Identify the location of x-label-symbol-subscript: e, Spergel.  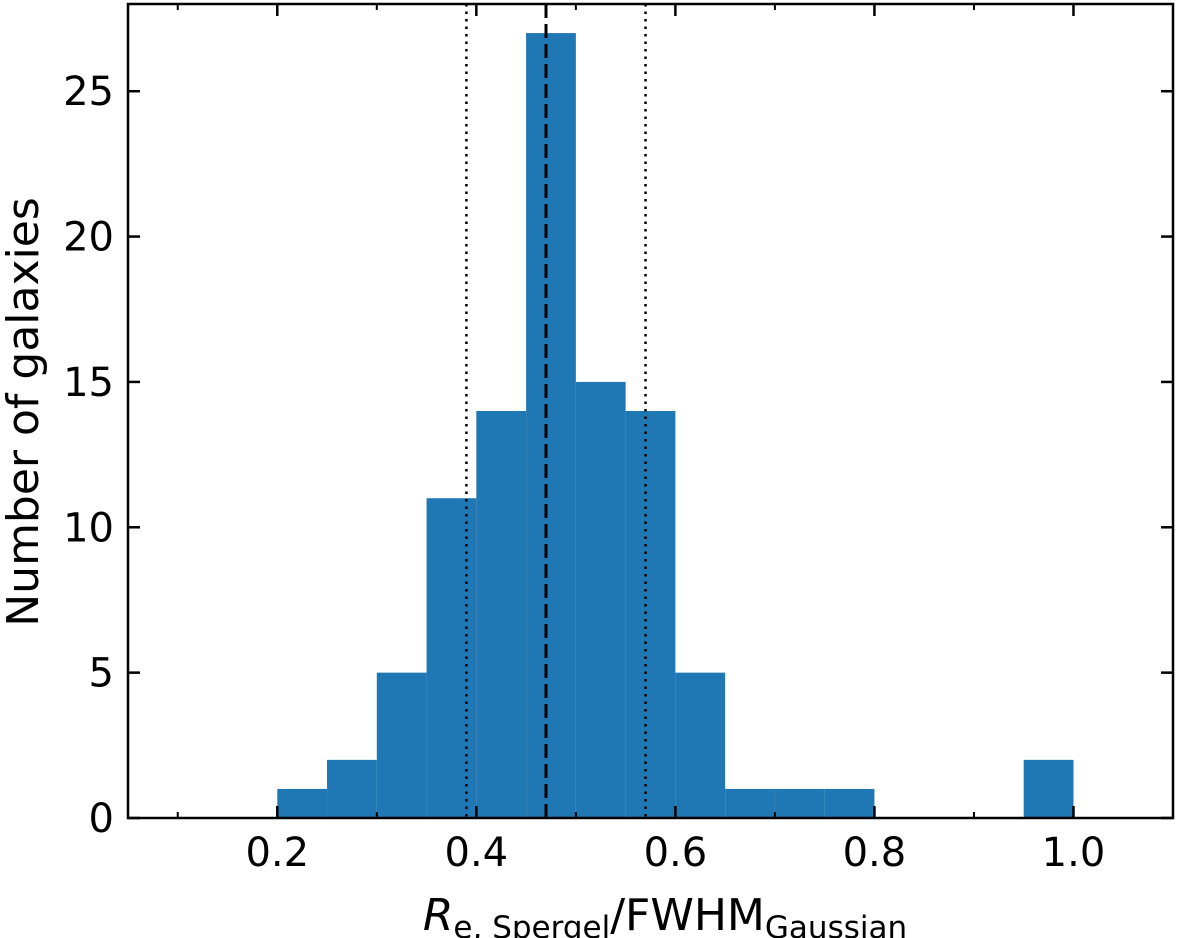
(531, 924).